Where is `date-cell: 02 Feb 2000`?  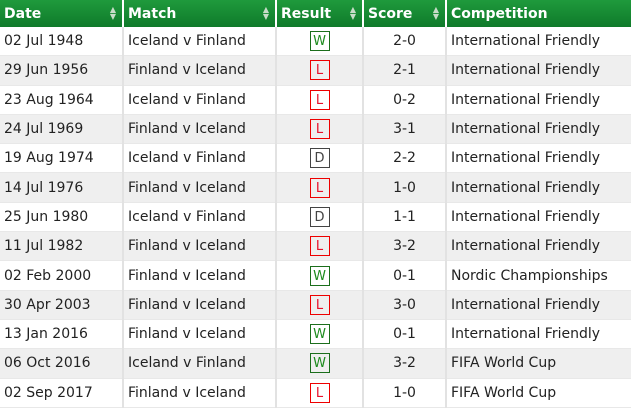
date-cell: 02 Feb 2000 is located at coordinates (62, 275).